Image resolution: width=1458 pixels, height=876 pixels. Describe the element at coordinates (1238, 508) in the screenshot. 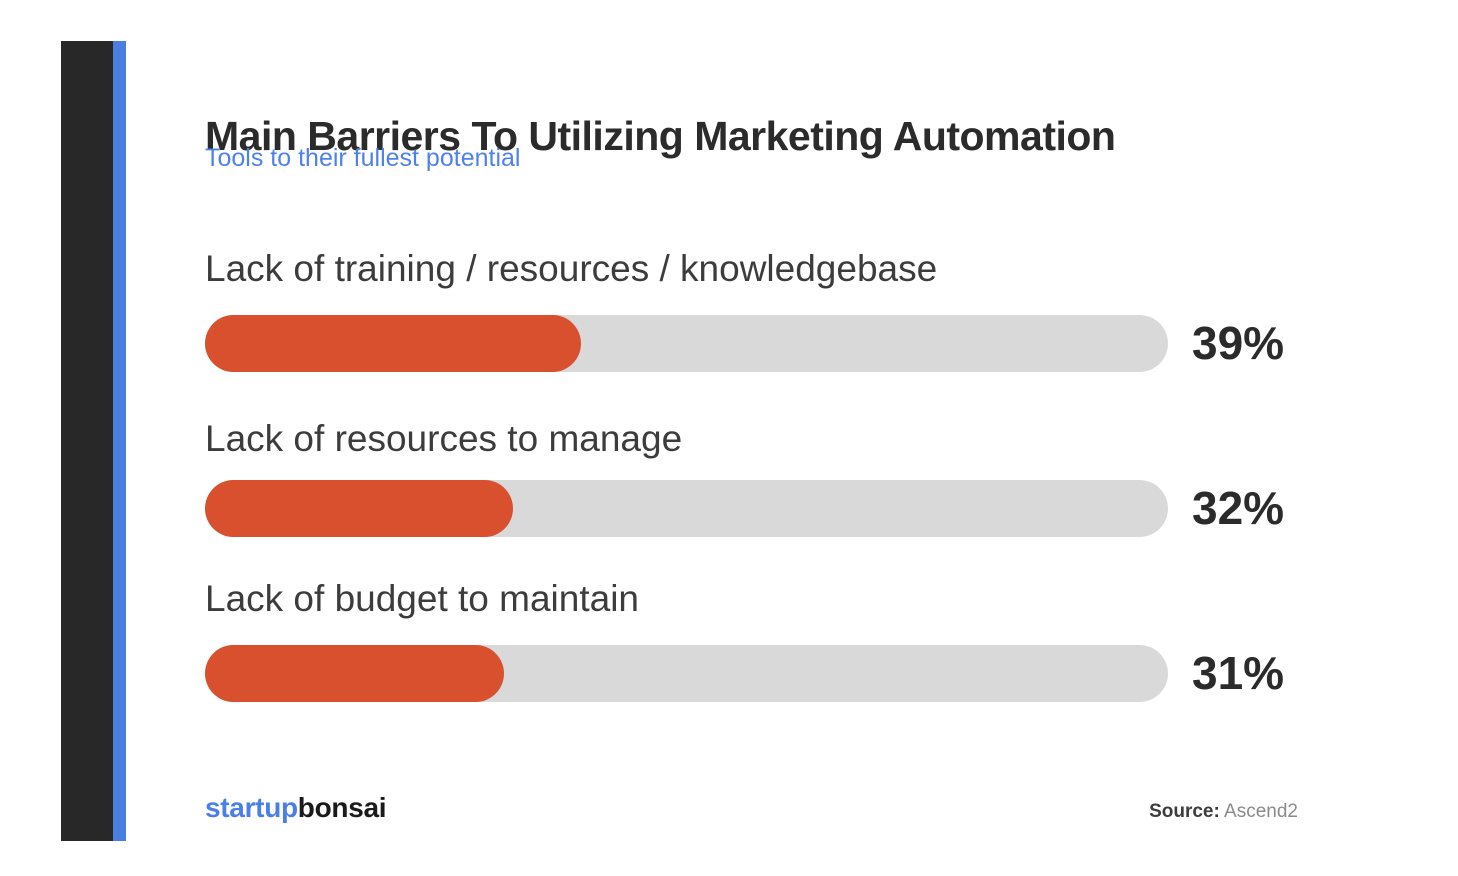

I see `bar-value-label: 32%` at that location.